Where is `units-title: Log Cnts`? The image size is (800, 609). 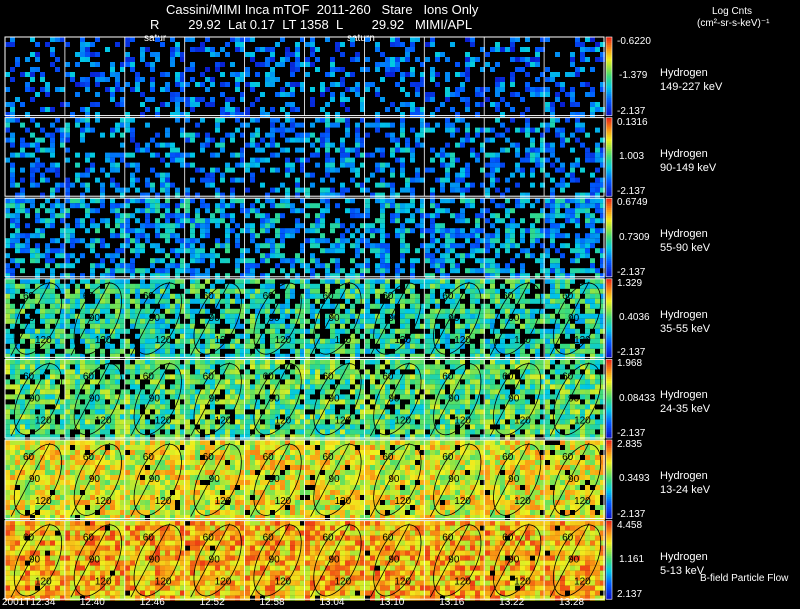
units-title: Log Cnts is located at coordinates (732, 11).